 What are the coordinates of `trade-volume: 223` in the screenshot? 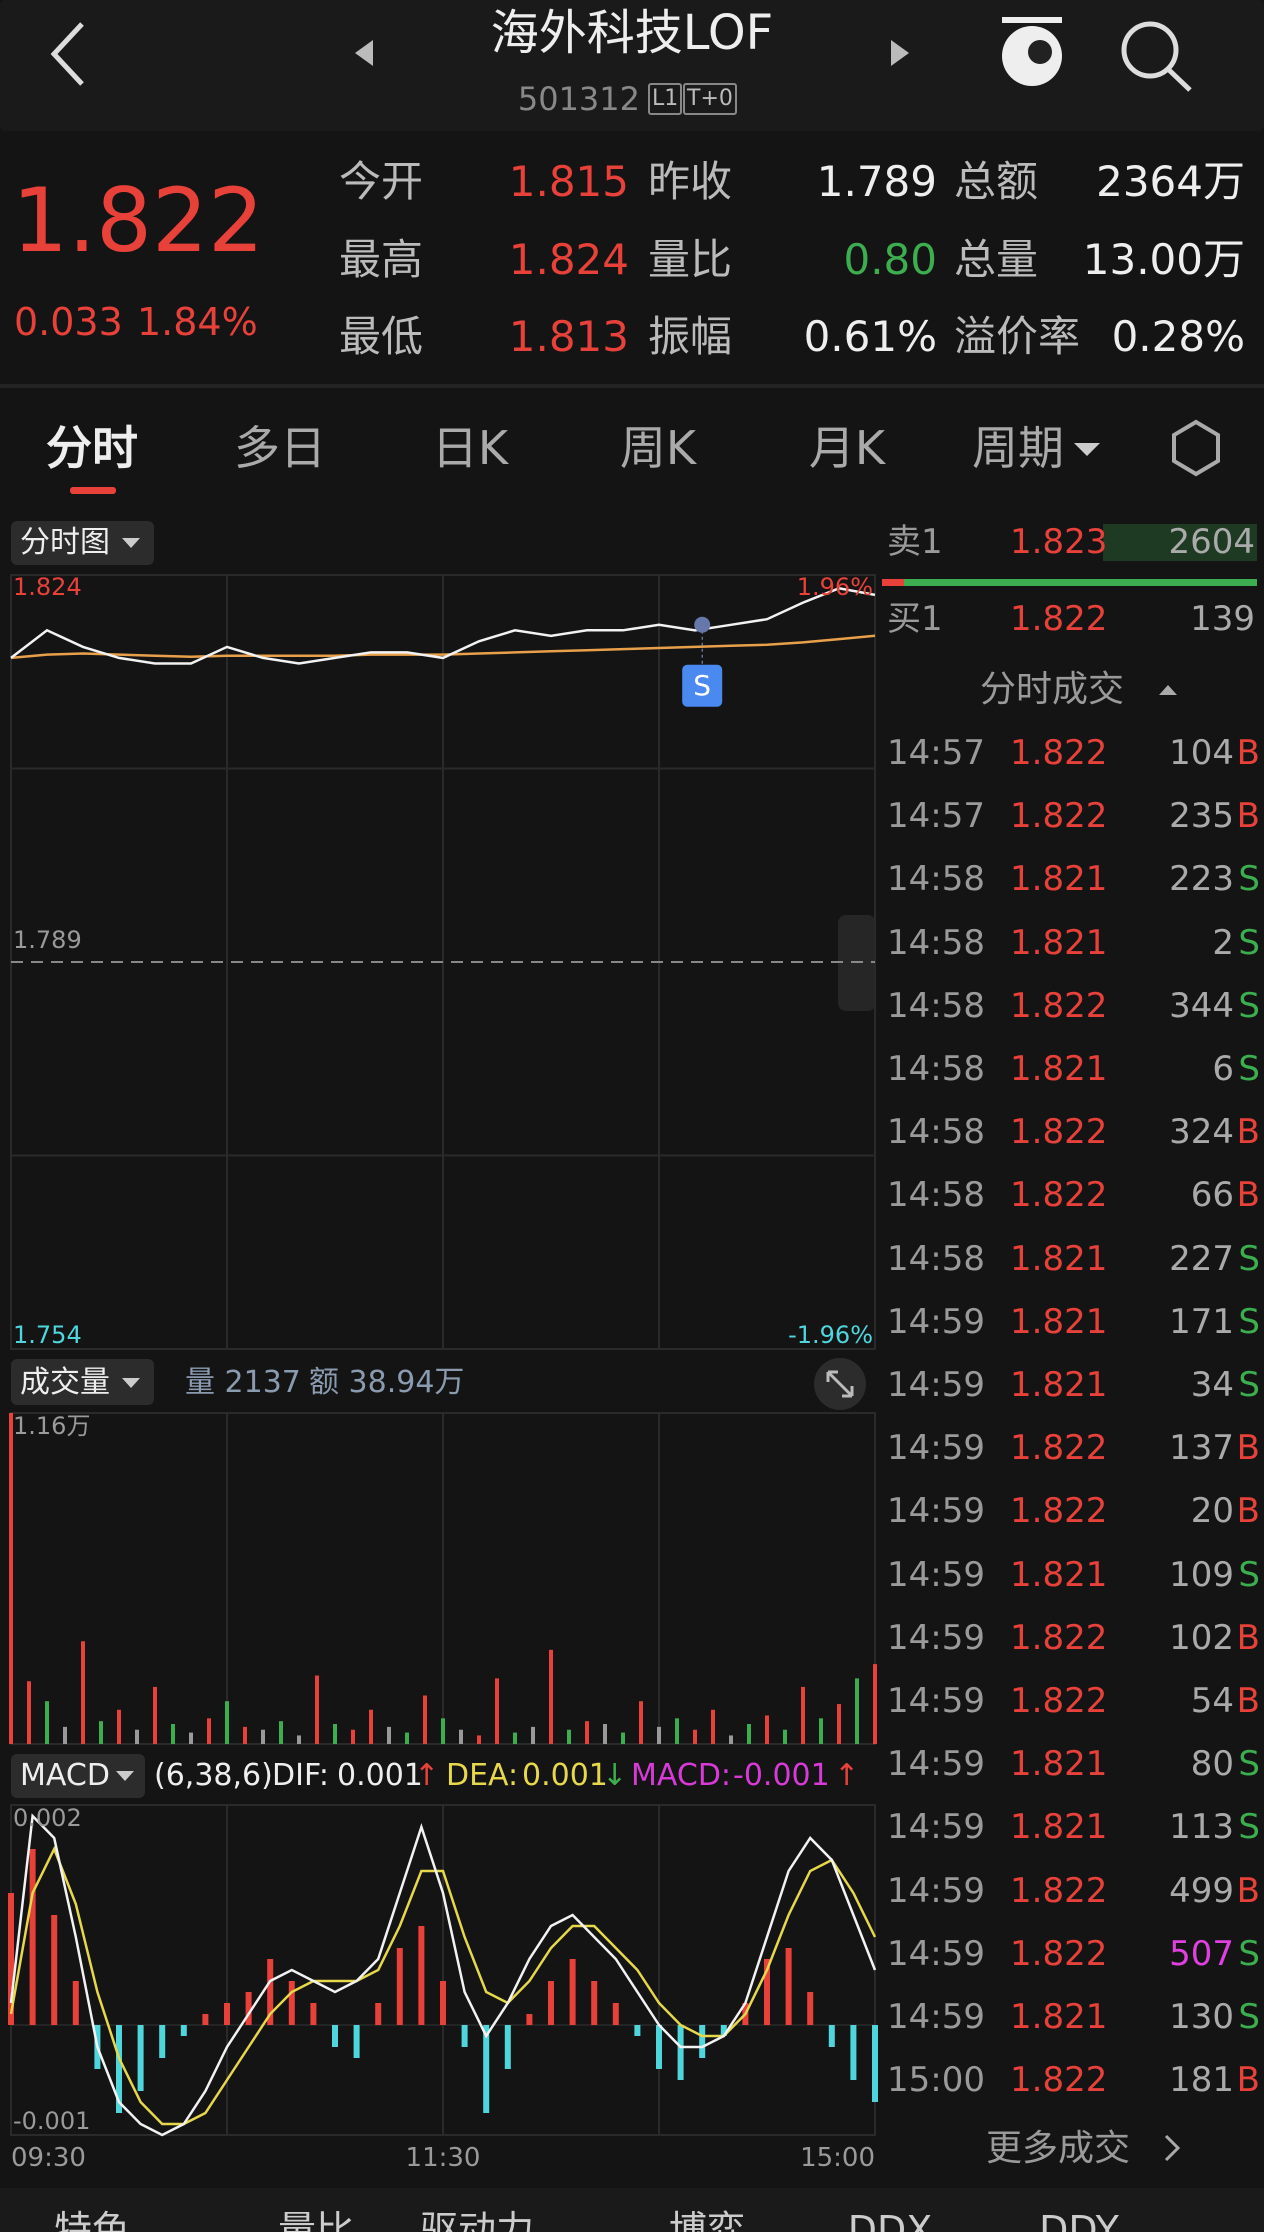 It's located at (1201, 879).